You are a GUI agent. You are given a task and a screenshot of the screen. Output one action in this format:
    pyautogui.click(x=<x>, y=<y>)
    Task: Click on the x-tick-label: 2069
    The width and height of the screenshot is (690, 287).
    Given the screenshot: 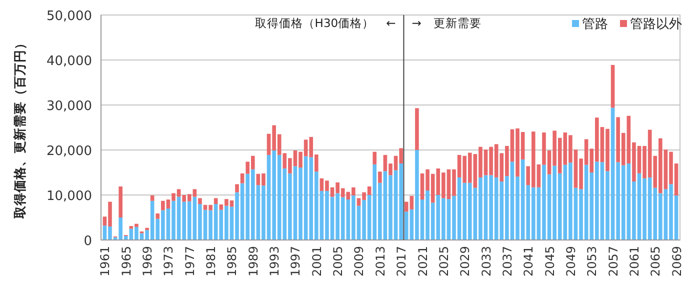 What is the action you would take?
    pyautogui.click(x=677, y=261)
    